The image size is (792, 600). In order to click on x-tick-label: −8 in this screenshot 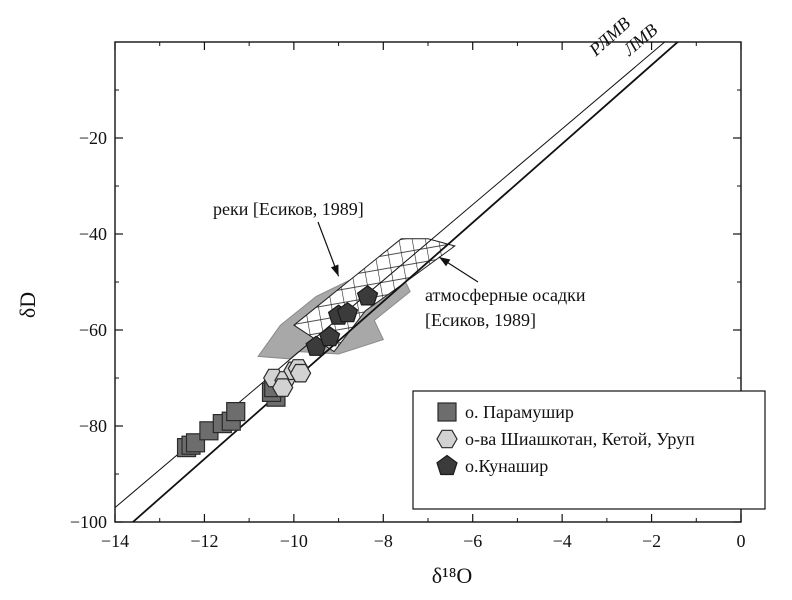, I will do `click(383, 541)`.